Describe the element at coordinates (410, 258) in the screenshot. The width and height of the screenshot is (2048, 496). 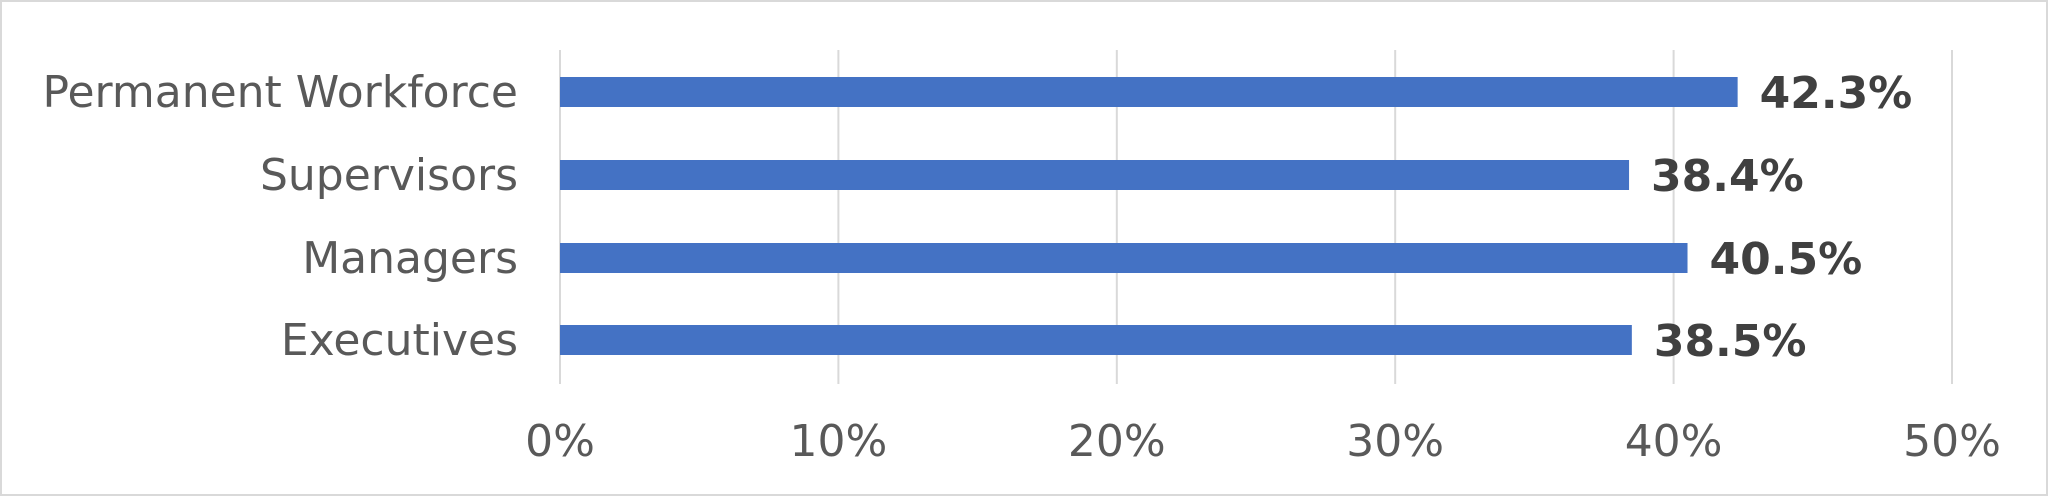
I see `category-label-2: Managers` at that location.